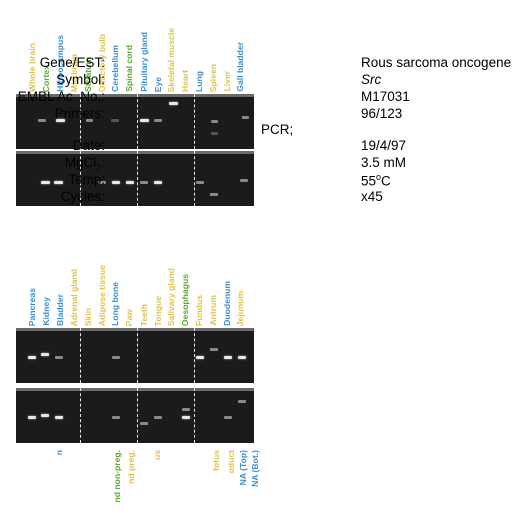 The image size is (512, 512). Describe the element at coordinates (382, 113) in the screenshot. I see `primers-value: 96/123` at that location.